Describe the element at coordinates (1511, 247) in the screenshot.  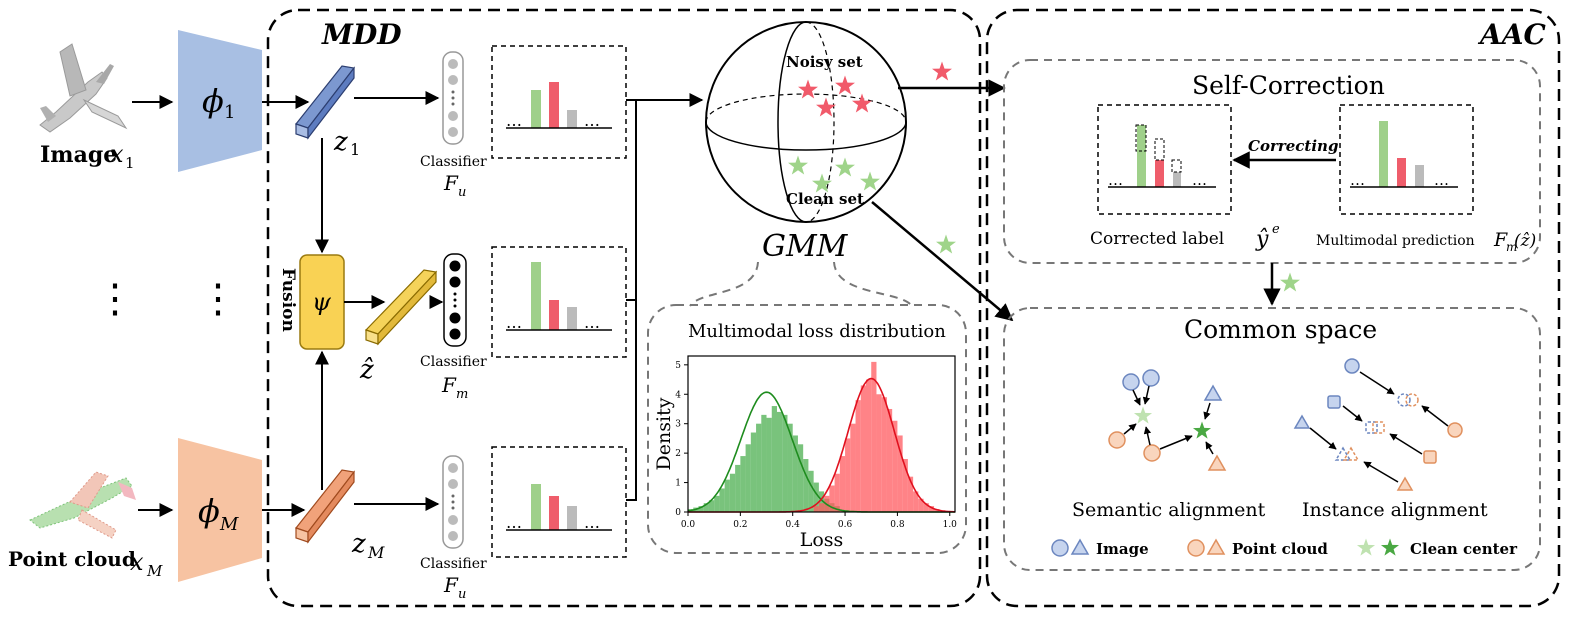
I see `pred-symbol-sub: m` at that location.